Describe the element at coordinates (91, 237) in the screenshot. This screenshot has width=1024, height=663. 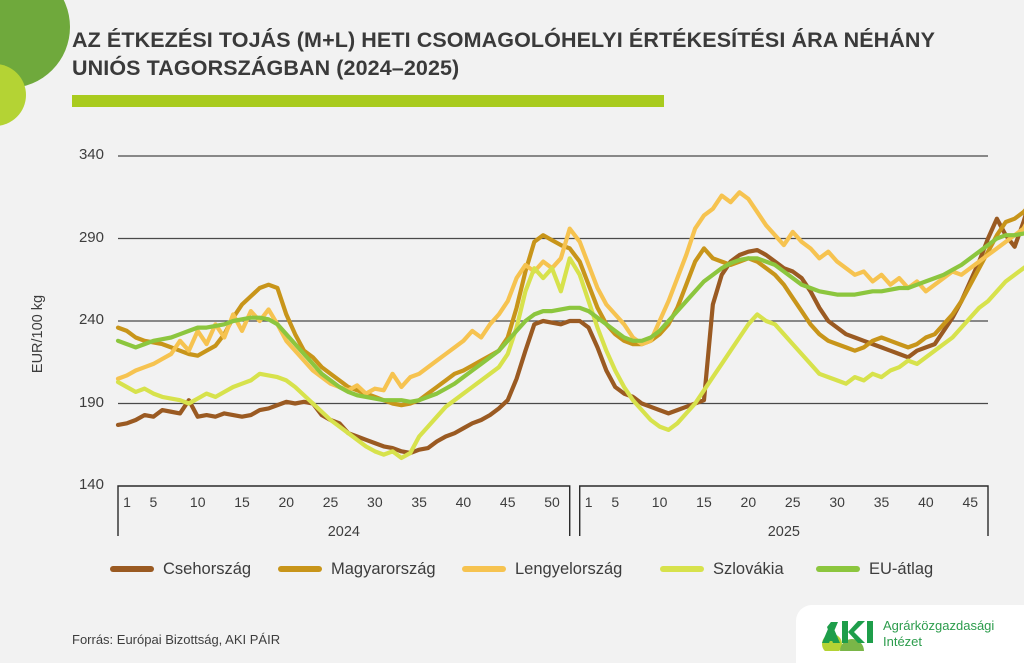
I see `y-tick-label: 290` at that location.